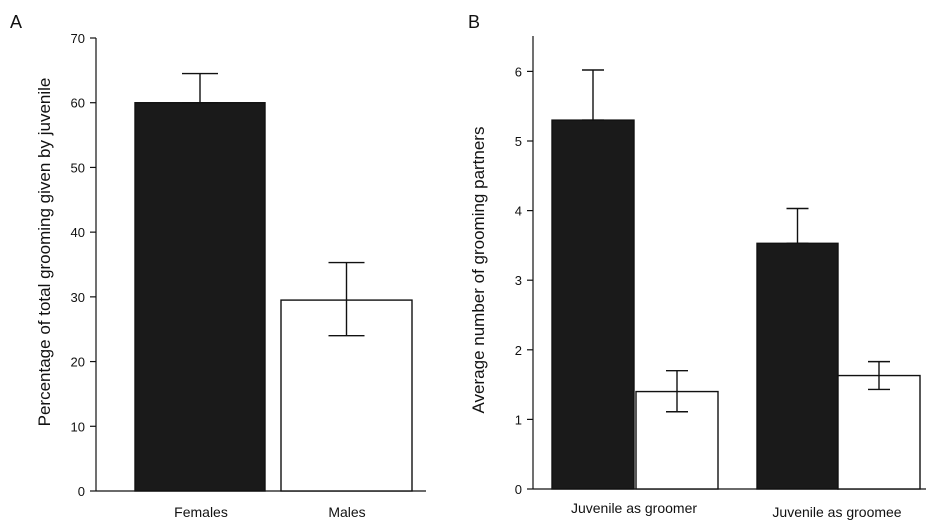 The height and width of the screenshot is (521, 929). What do you see at coordinates (518, 350) in the screenshot?
I see `y-tick-label: 2` at bounding box center [518, 350].